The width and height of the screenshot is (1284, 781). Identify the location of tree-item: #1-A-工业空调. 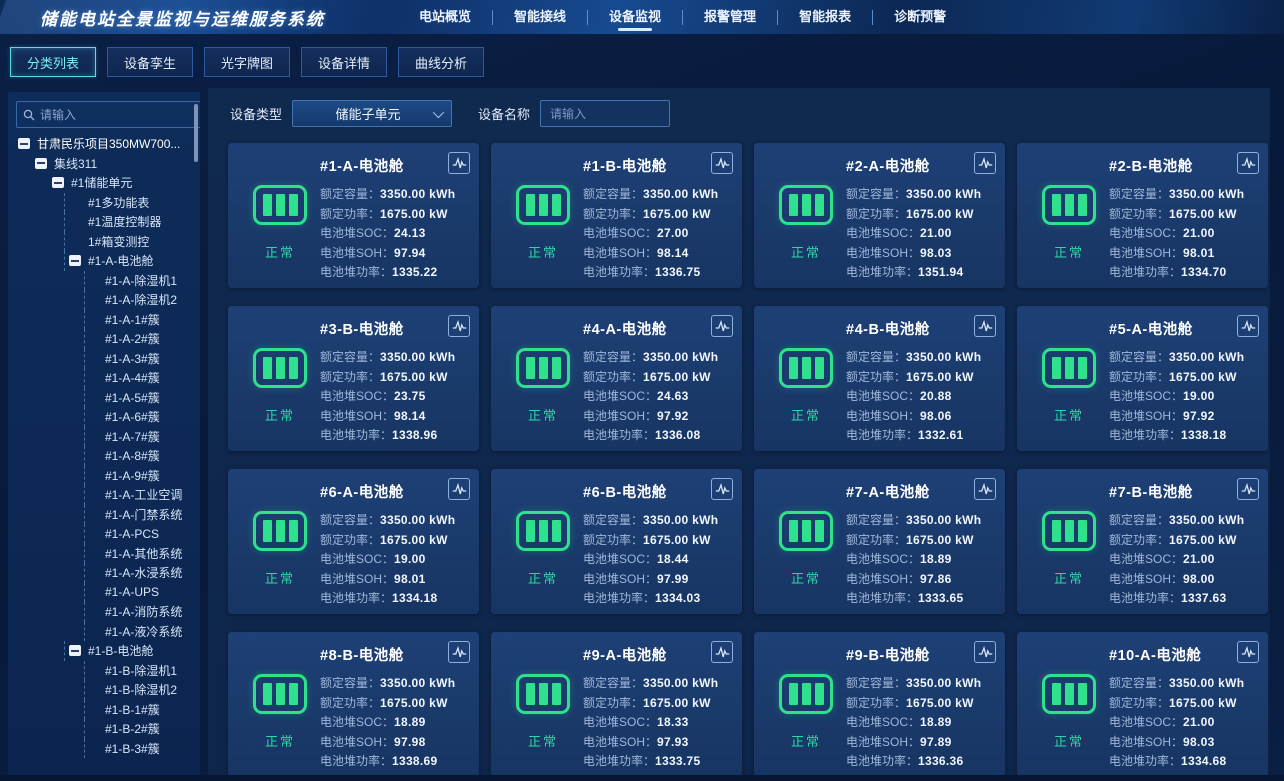
(104, 495).